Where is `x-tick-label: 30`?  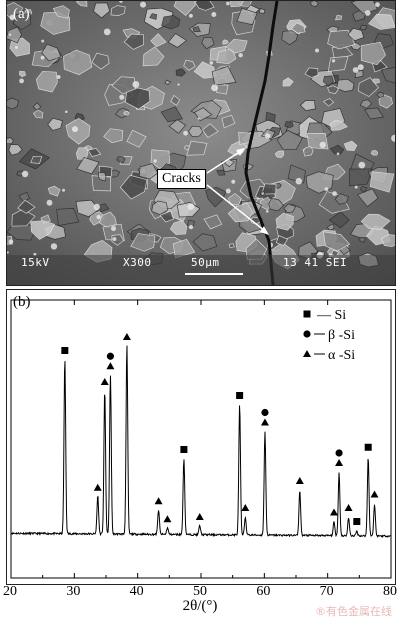
x-tick-label: 30 is located at coordinates (73, 591).